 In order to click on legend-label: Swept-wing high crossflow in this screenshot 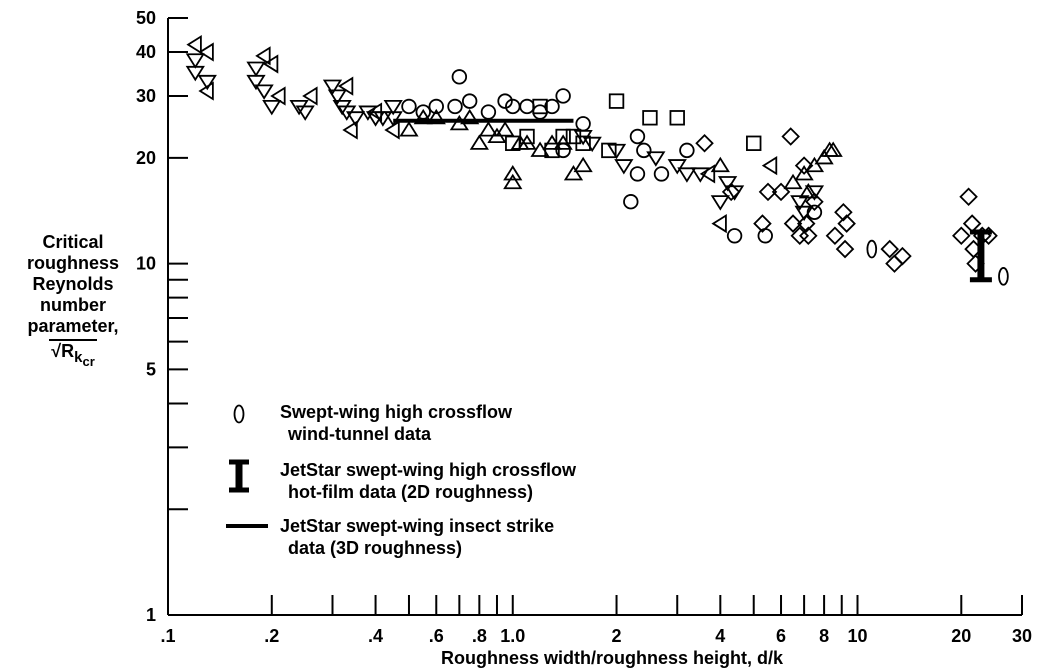, I will do `click(396, 412)`.